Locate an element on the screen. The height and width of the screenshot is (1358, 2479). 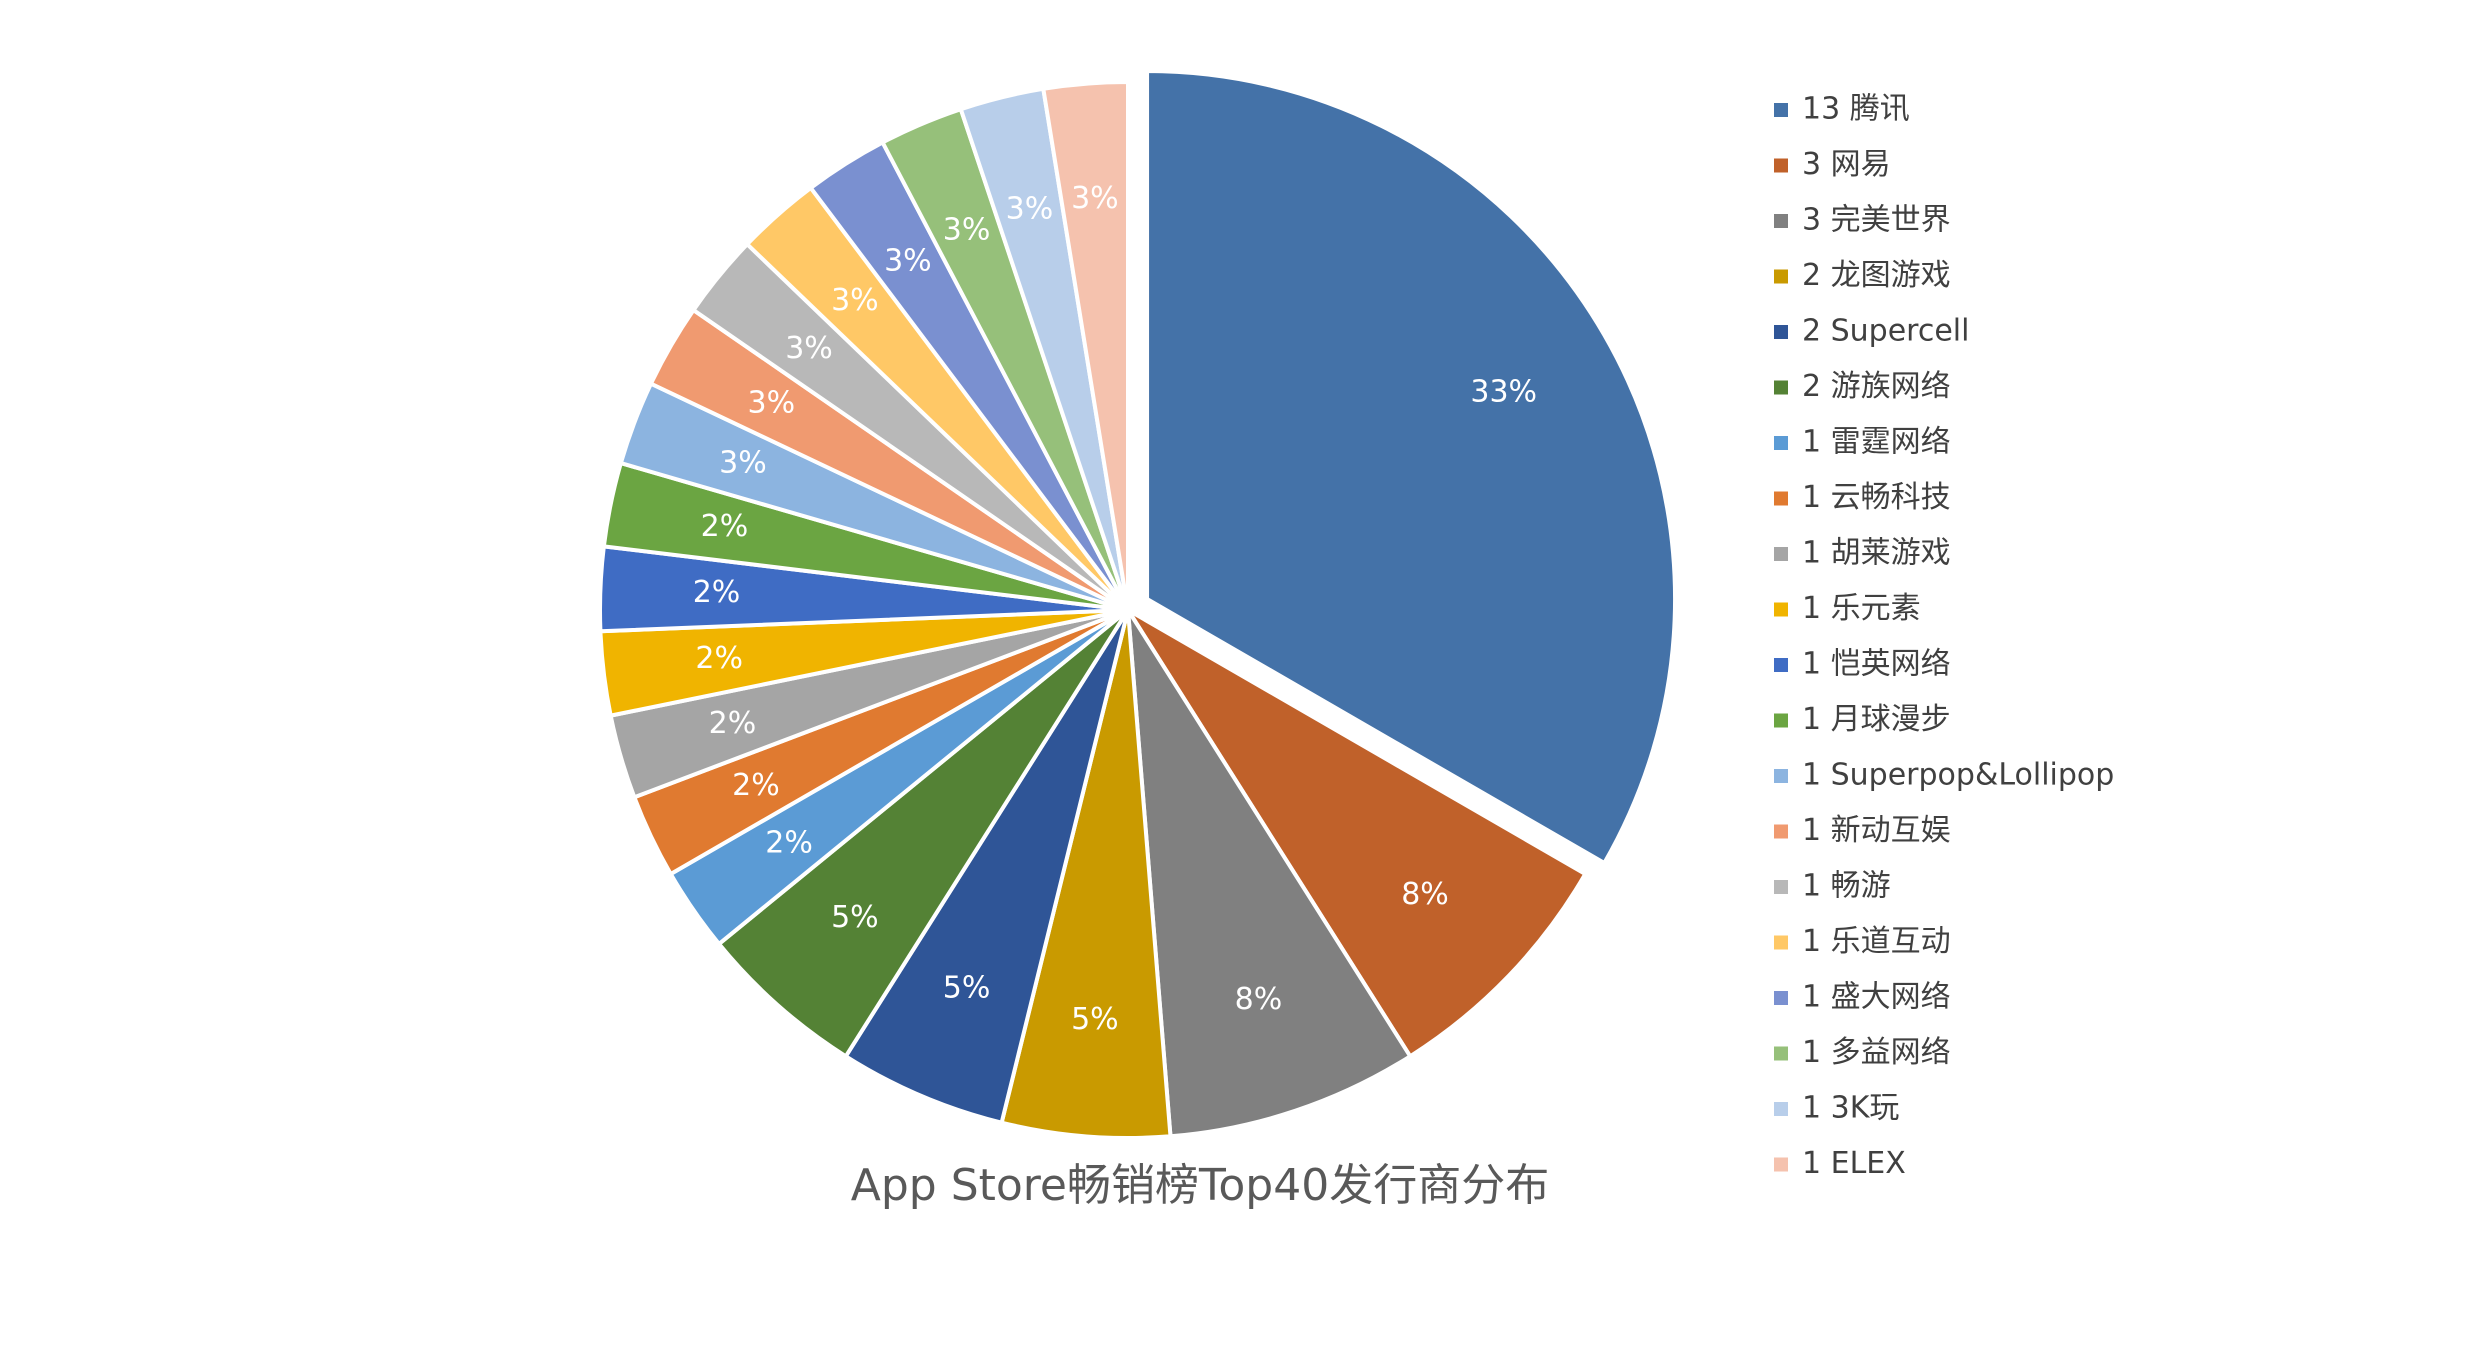
legend-label: 1 乐元素 is located at coordinates (1861, 608).